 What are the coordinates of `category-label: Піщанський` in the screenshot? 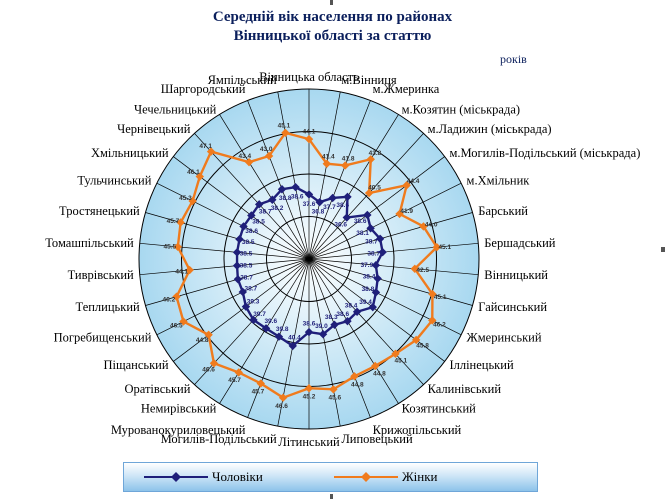 It's located at (135, 365).